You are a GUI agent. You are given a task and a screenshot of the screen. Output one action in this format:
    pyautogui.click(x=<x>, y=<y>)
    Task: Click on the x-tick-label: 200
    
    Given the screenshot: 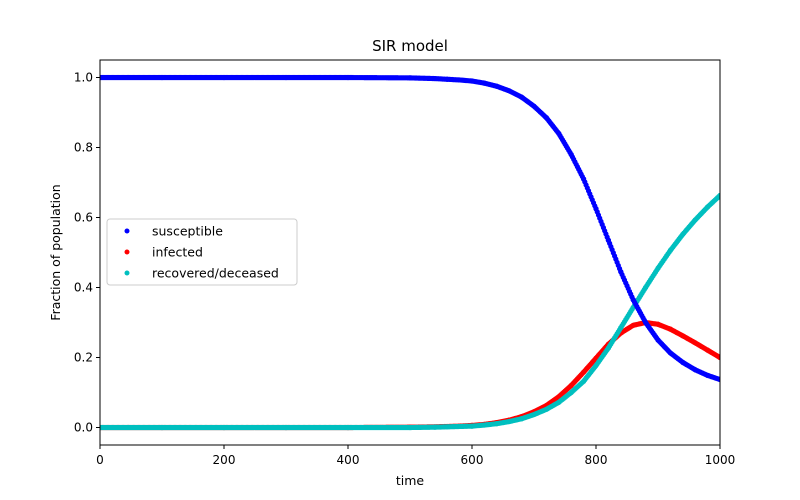 What is the action you would take?
    pyautogui.click(x=224, y=460)
    